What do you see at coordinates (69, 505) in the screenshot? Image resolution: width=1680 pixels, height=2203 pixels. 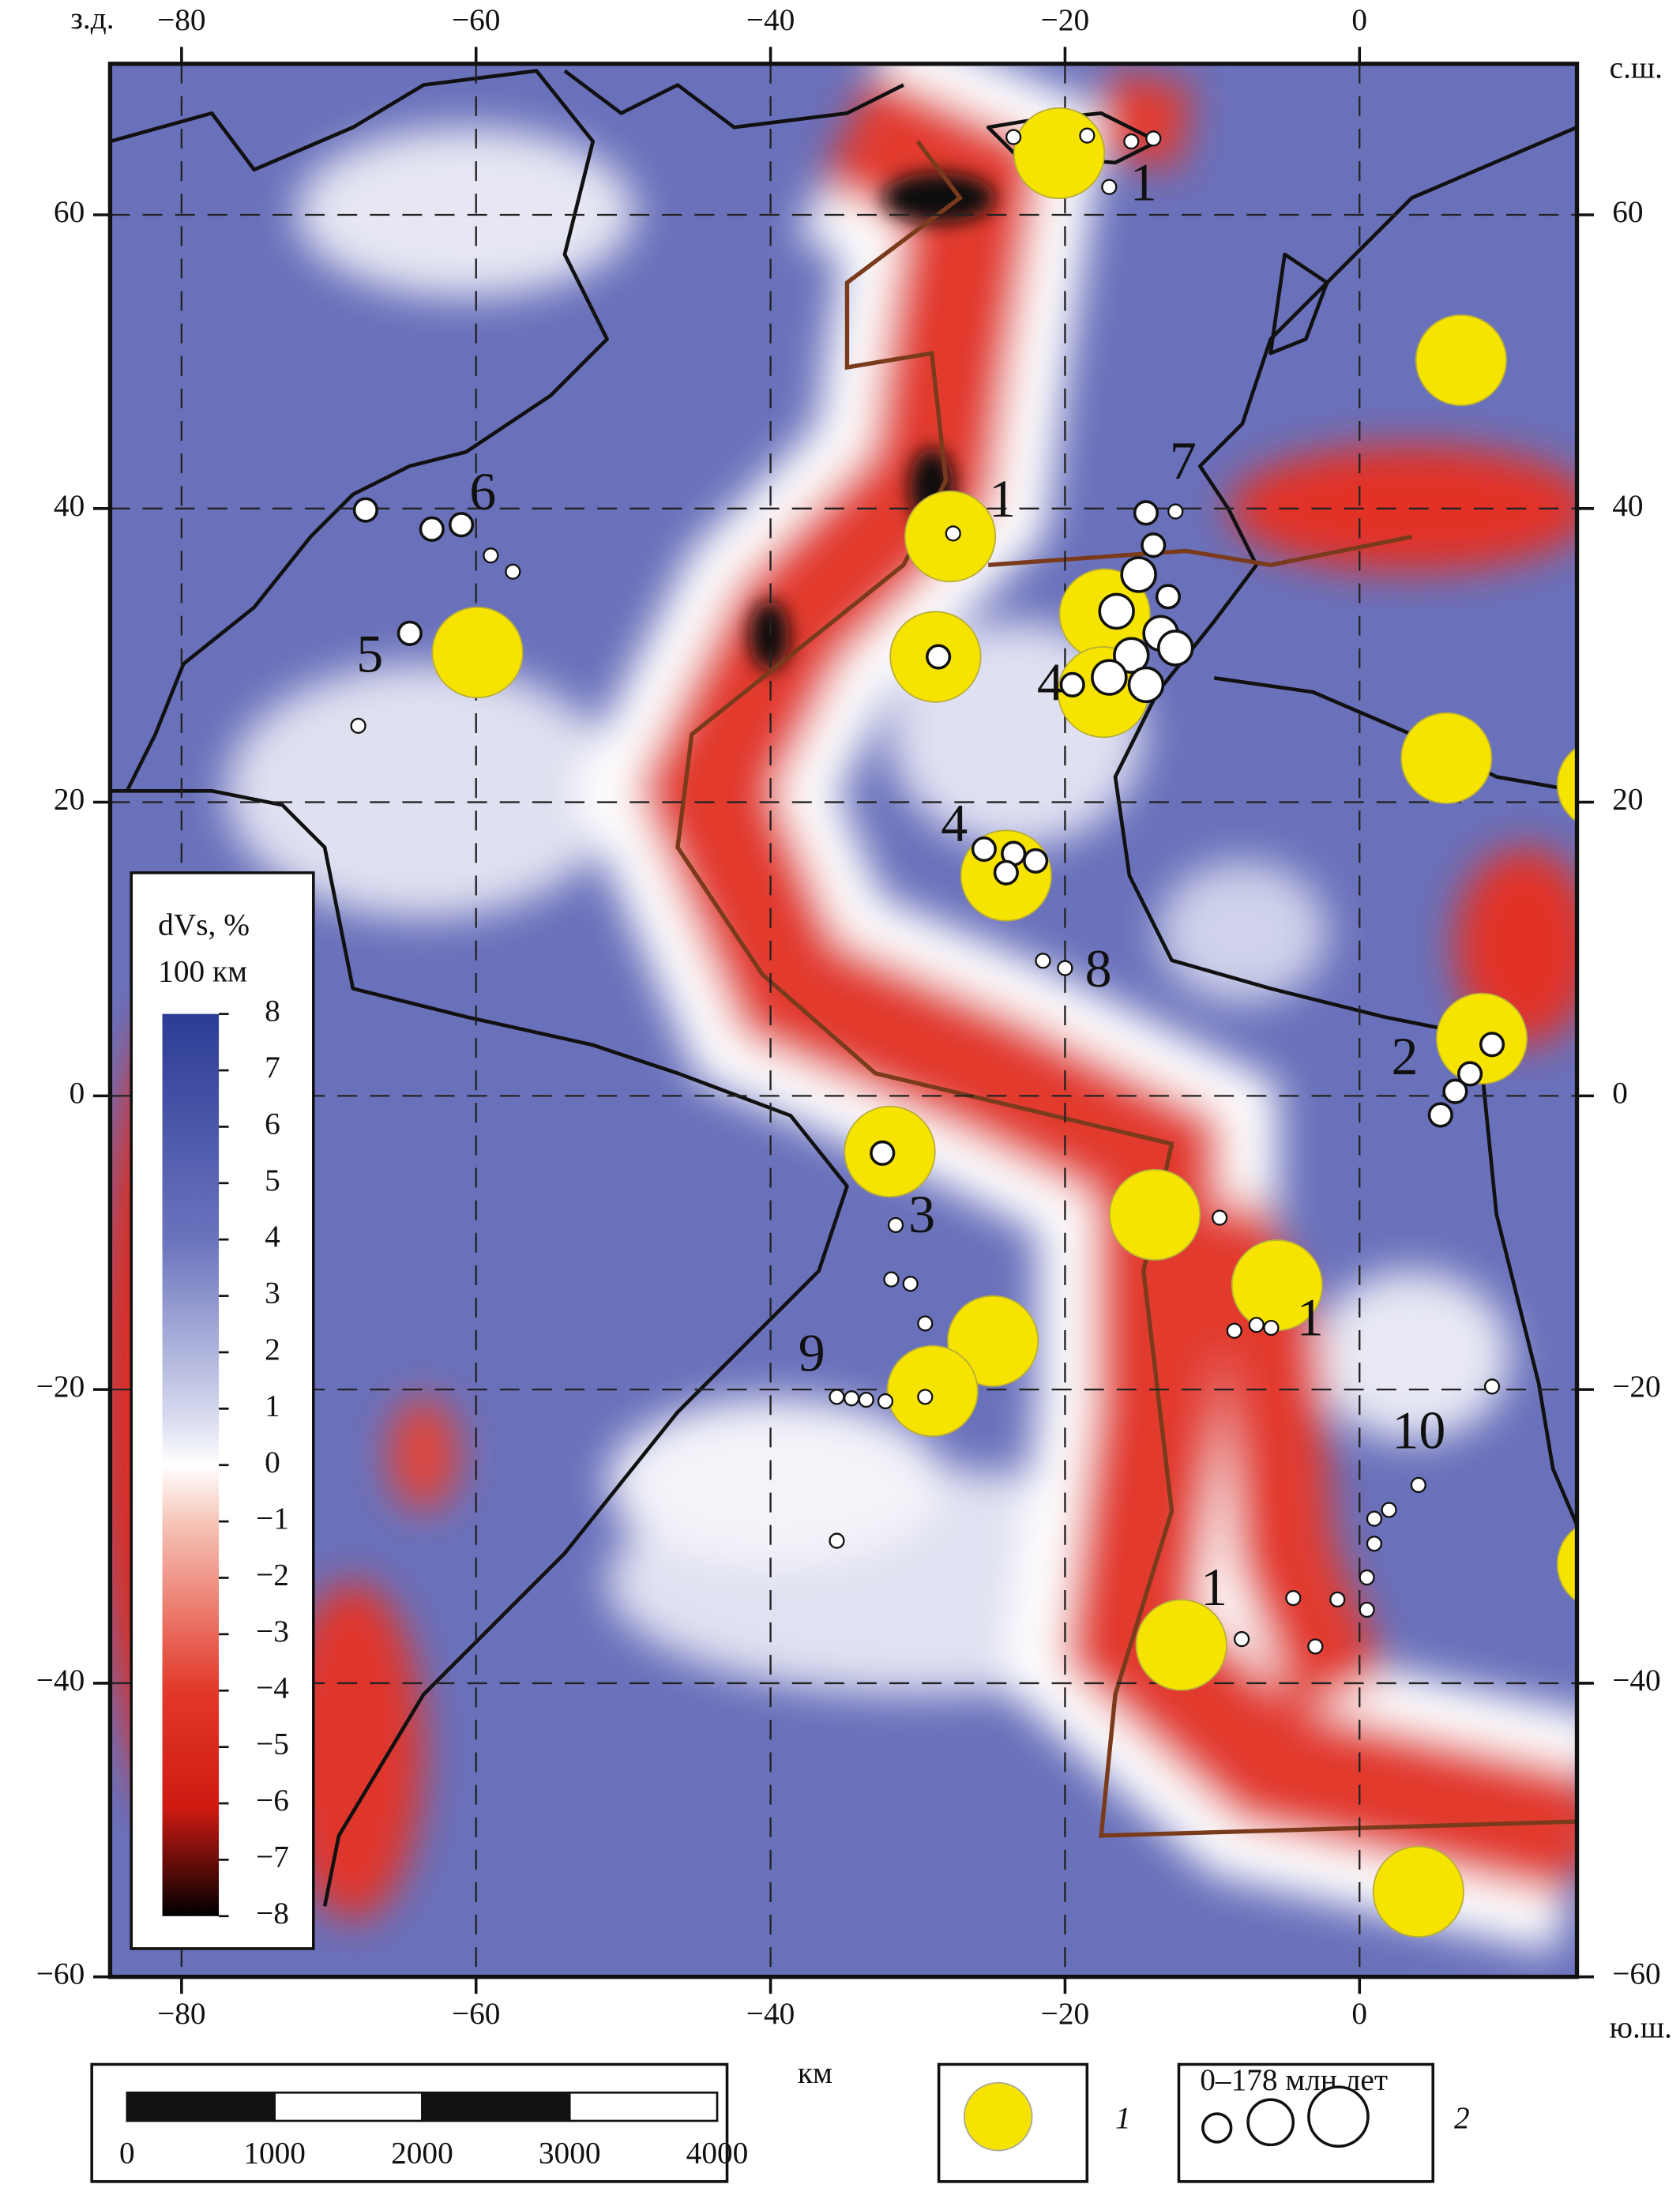 I see `lat-label-left: 40` at bounding box center [69, 505].